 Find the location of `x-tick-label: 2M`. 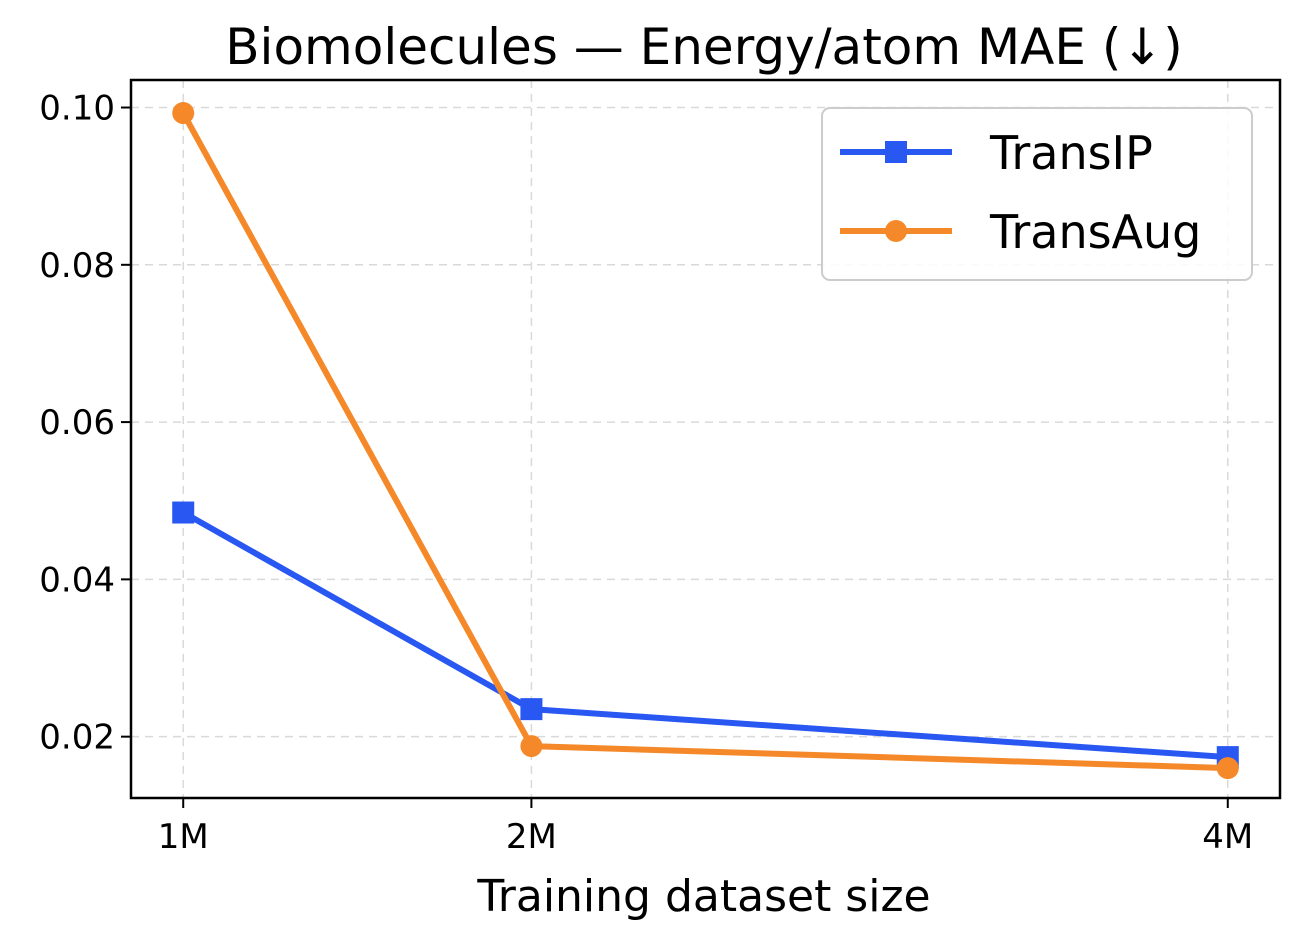

x-tick-label: 2M is located at coordinates (531, 837).